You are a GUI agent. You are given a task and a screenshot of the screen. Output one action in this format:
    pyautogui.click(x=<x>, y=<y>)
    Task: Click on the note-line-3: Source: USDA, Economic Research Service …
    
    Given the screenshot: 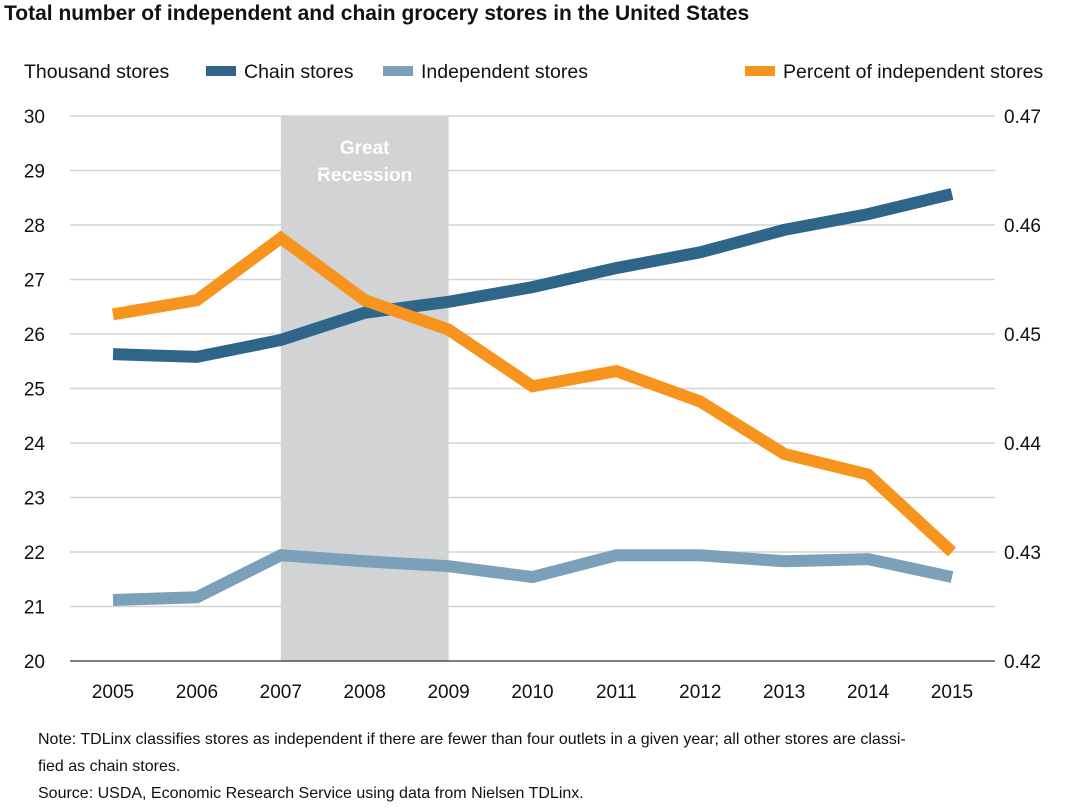 What is the action you would take?
    pyautogui.click(x=311, y=793)
    